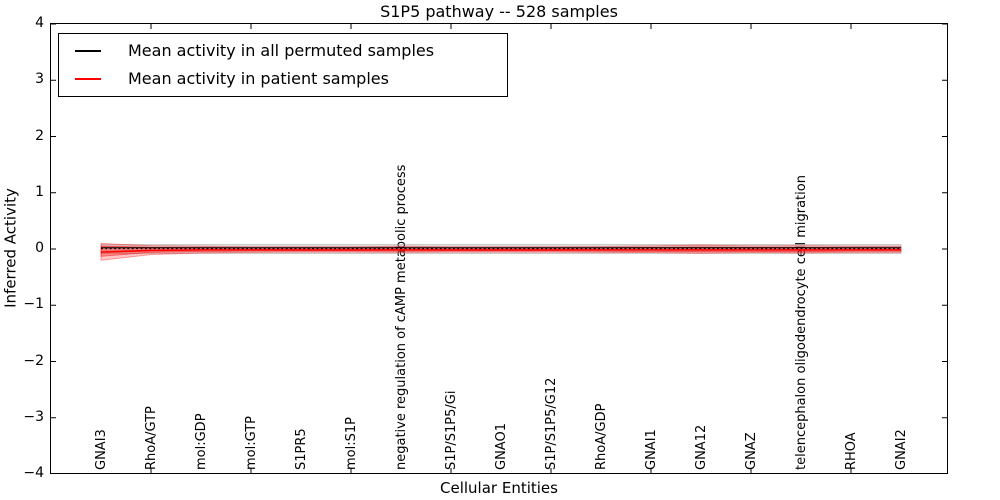  I want to click on y-tick-label: 3, so click(39, 79).